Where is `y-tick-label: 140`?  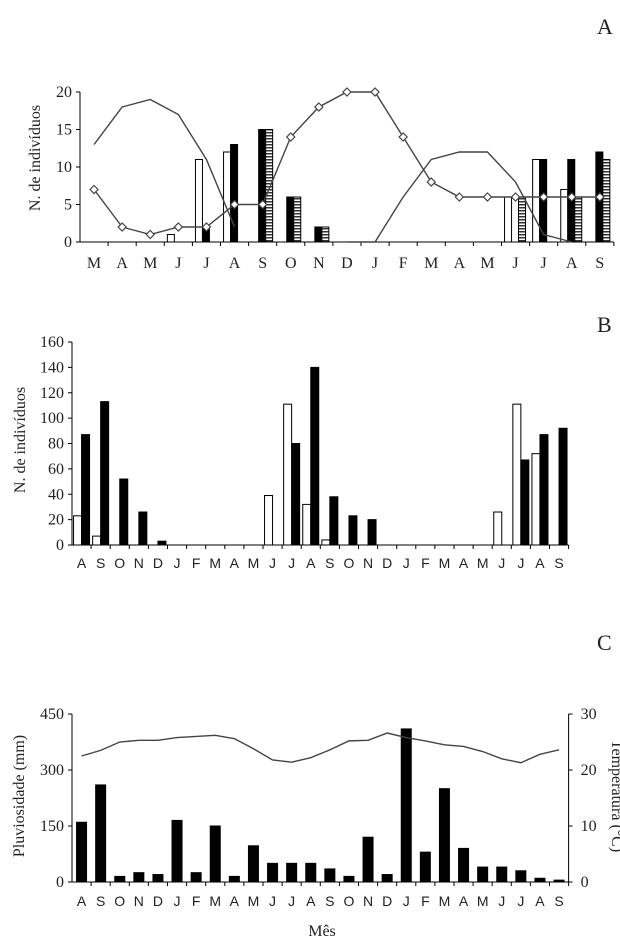 y-tick-label: 140 is located at coordinates (52, 367).